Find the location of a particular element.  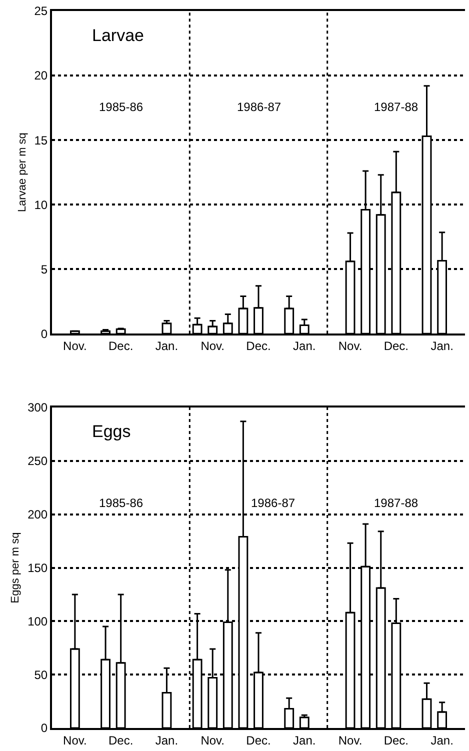

y-tick-label: 200 is located at coordinates (38, 515).